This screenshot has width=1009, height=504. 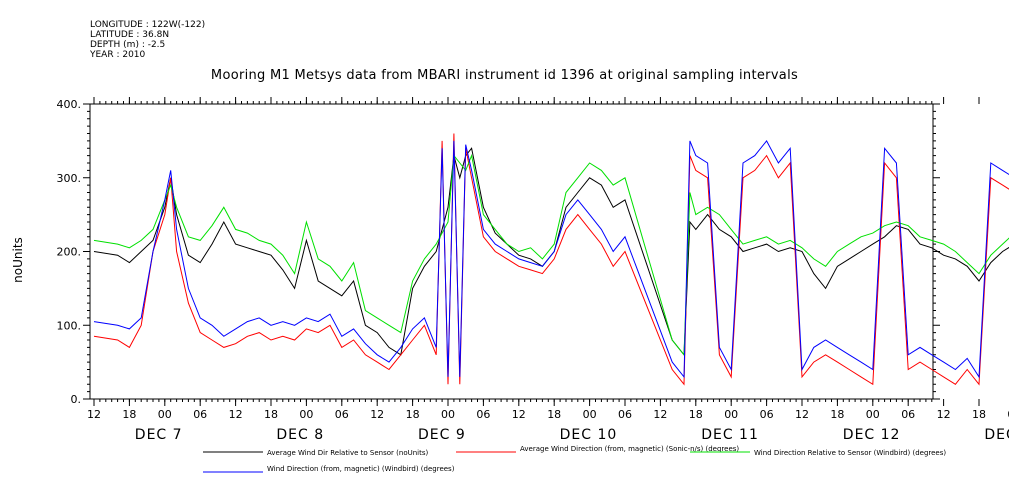 What do you see at coordinates (69, 252) in the screenshot?
I see `y-tick-label: 200.` at bounding box center [69, 252].